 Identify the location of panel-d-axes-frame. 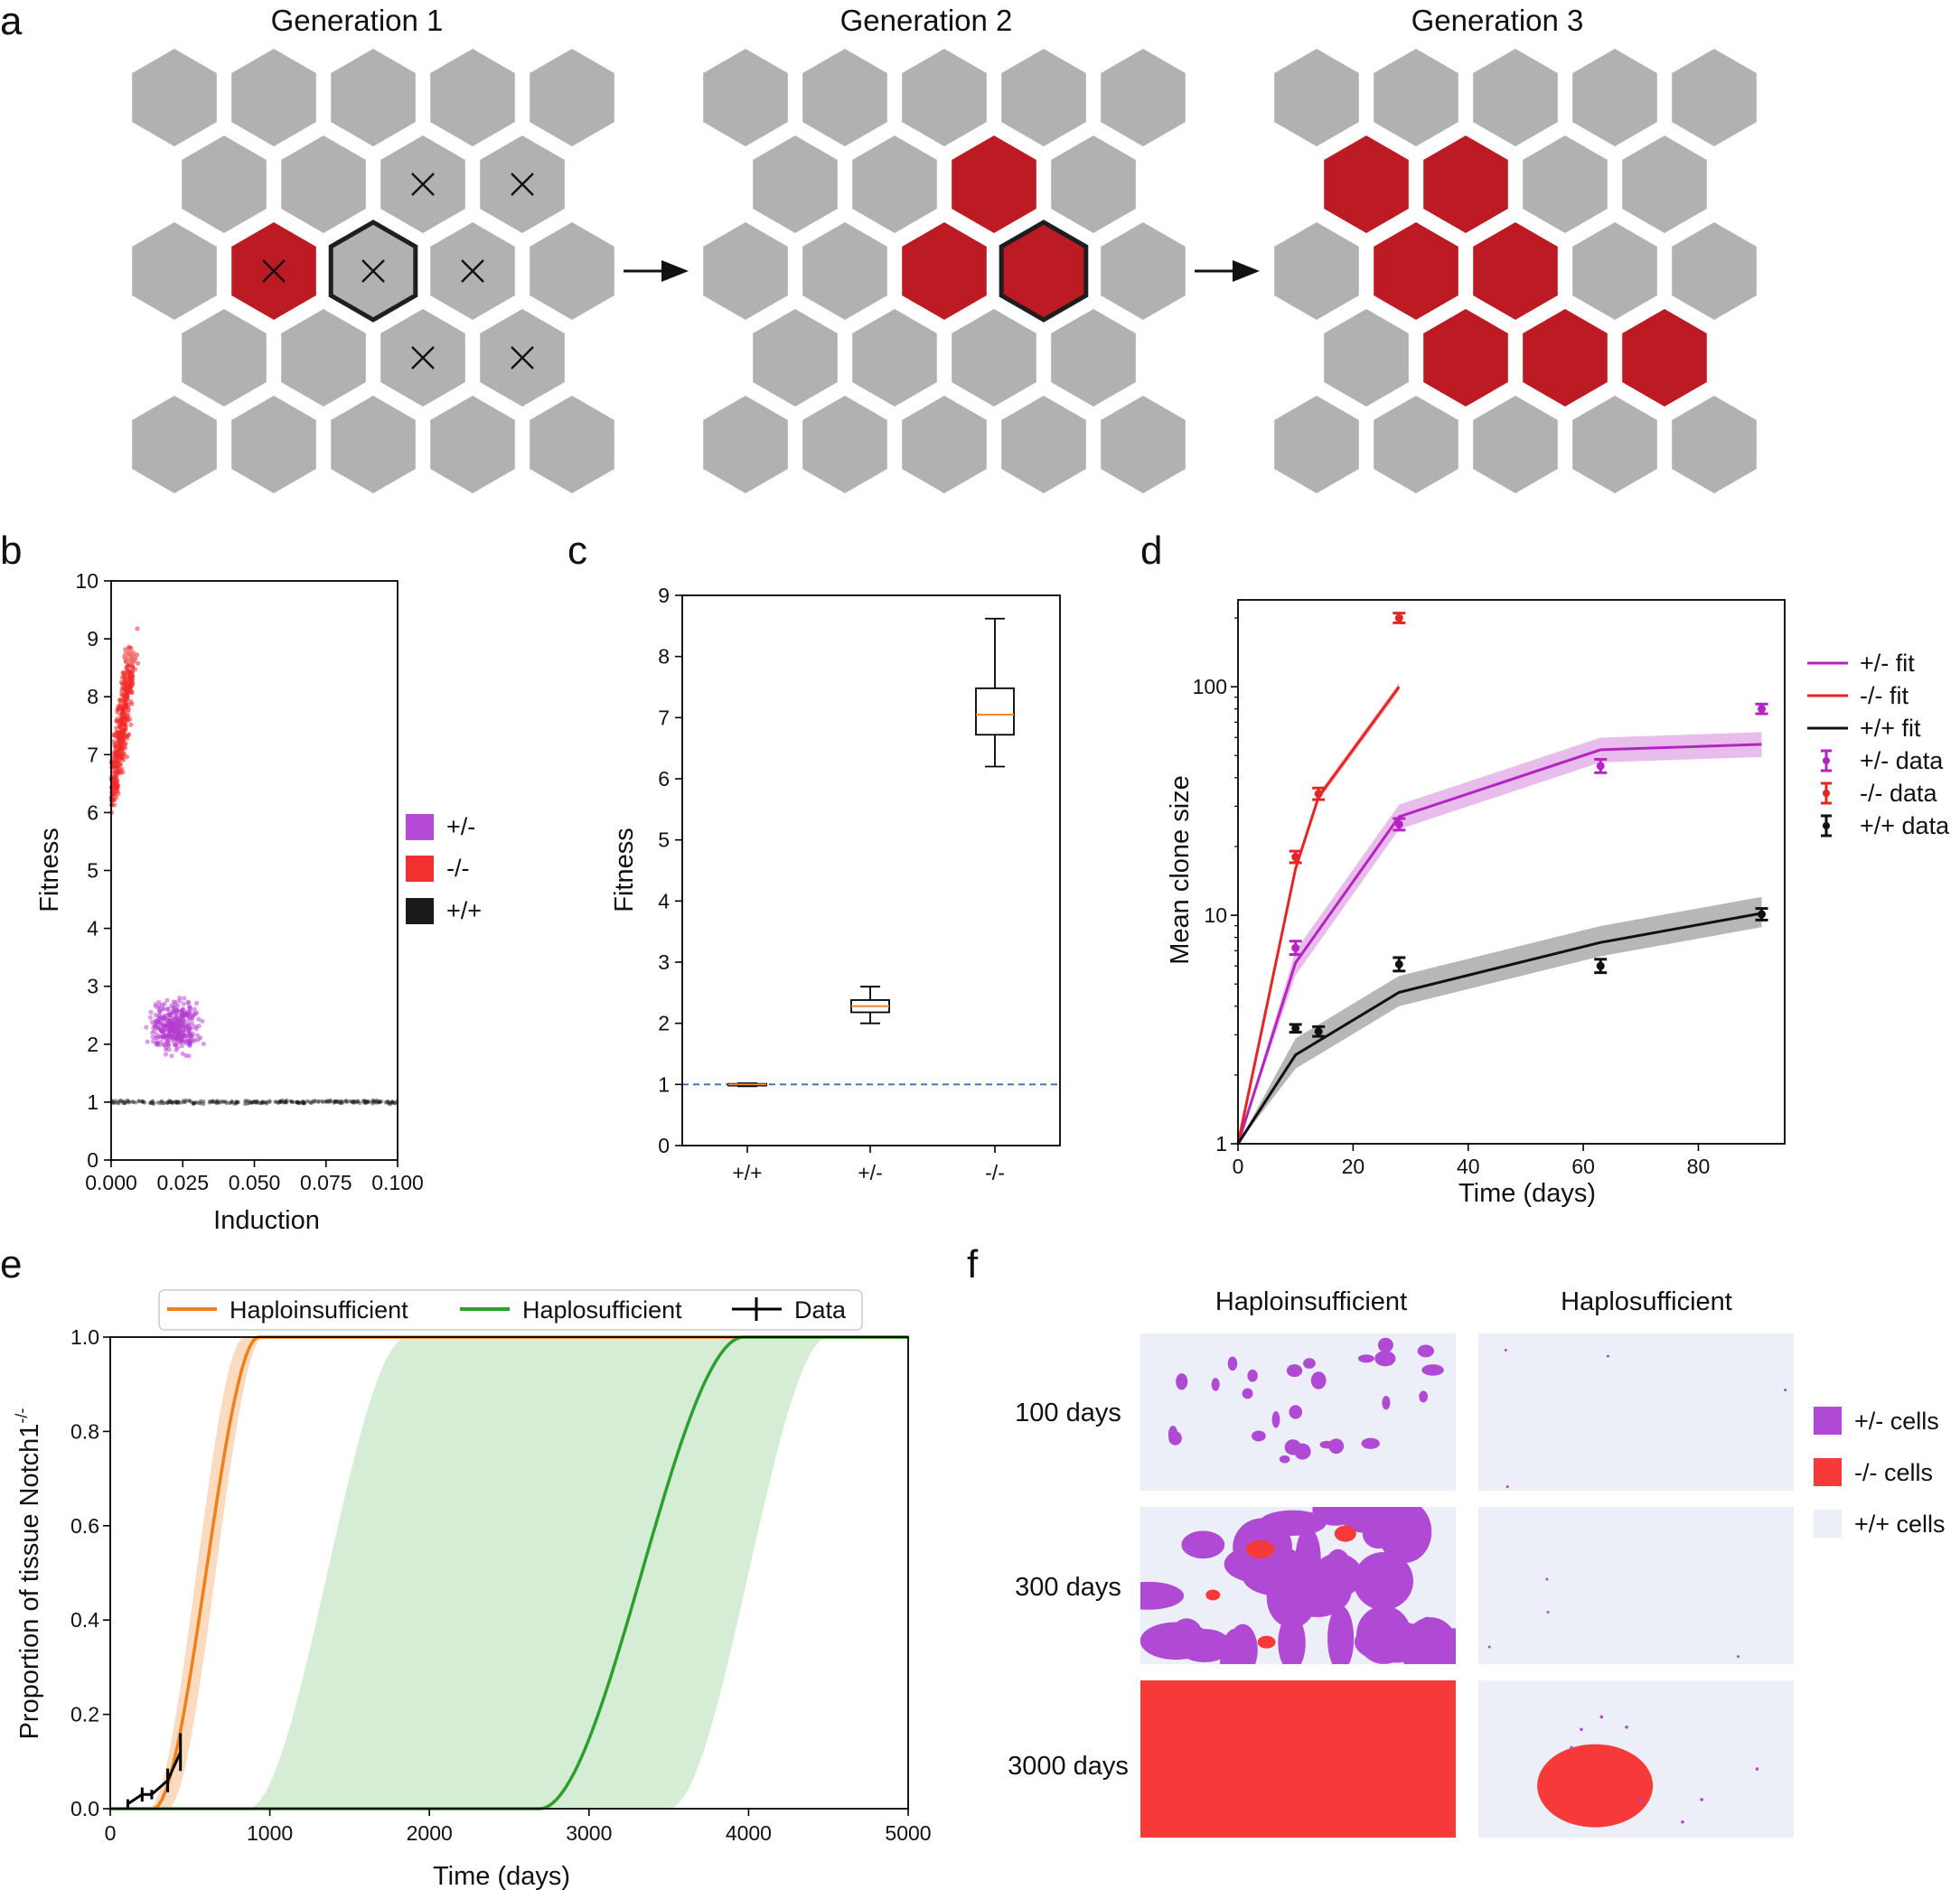
(1511, 872).